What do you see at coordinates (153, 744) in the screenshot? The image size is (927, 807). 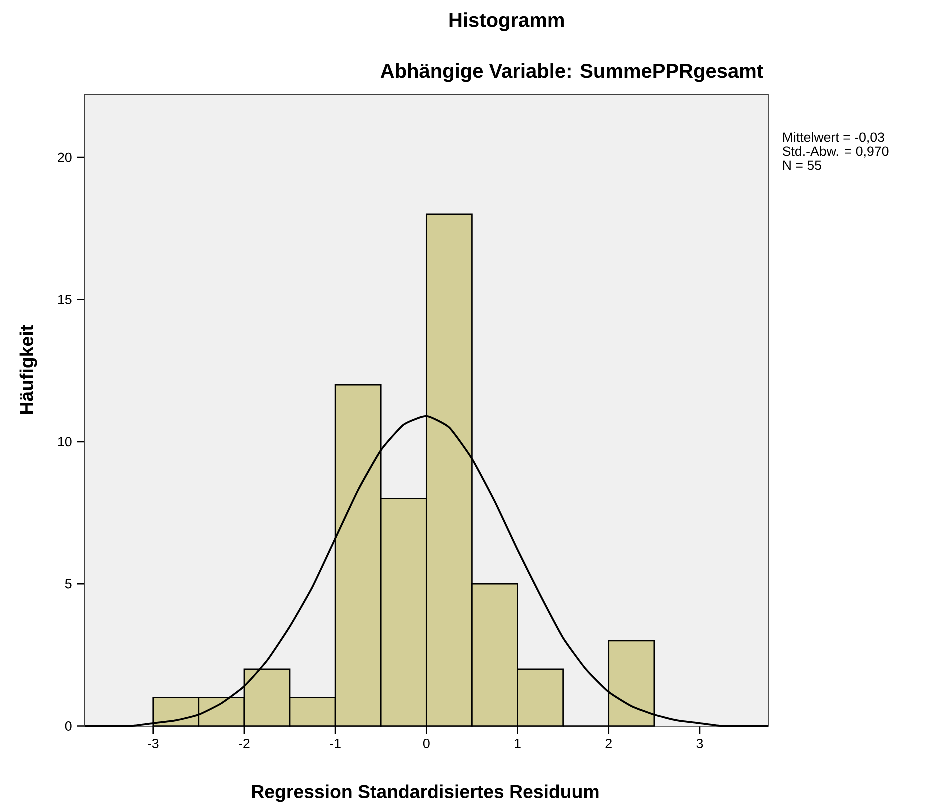 I see `x-tick-label: -3` at bounding box center [153, 744].